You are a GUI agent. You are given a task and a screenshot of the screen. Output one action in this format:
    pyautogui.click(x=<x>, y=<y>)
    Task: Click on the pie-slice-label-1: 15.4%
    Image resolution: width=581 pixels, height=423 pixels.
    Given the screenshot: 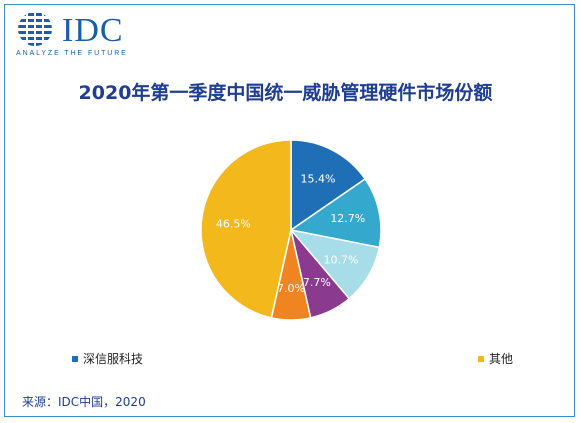 What is the action you would take?
    pyautogui.click(x=318, y=179)
    